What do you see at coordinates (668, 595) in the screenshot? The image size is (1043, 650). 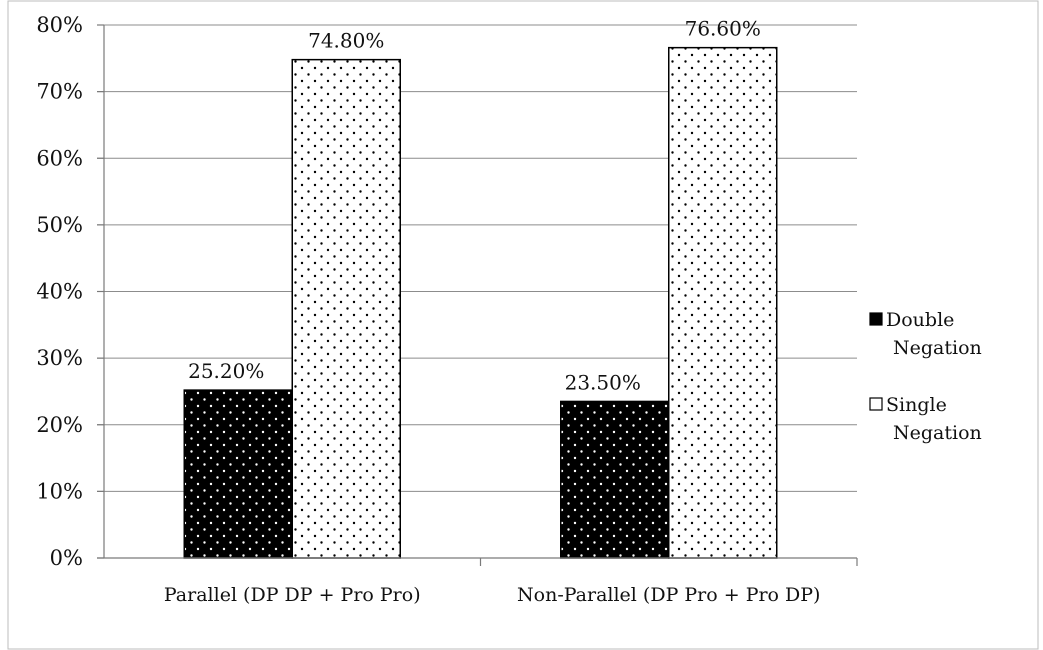 I see `x-category-label: Non-Parallel (DP Pro + Pro DP)` at bounding box center [668, 595].